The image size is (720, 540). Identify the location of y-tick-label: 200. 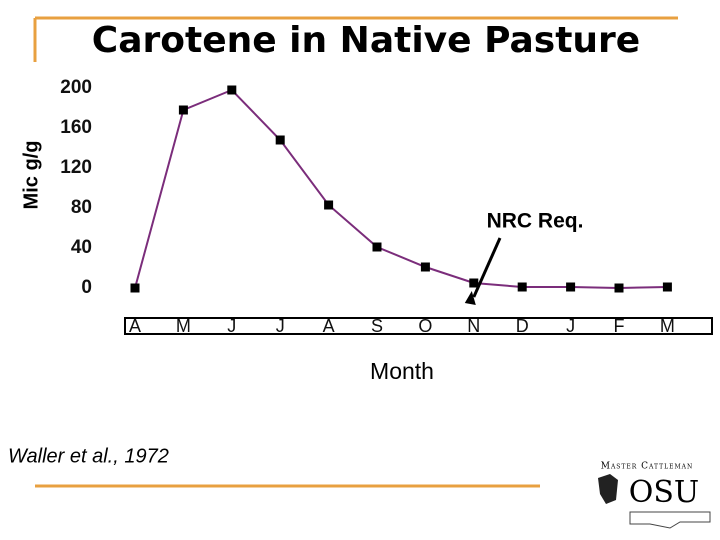
(76, 87).